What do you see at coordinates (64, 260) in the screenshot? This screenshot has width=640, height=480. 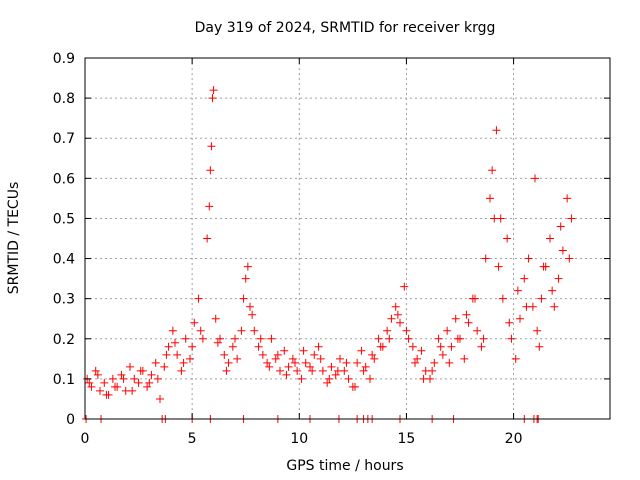 I see `y-tick-label: 0.4` at bounding box center [64, 260].